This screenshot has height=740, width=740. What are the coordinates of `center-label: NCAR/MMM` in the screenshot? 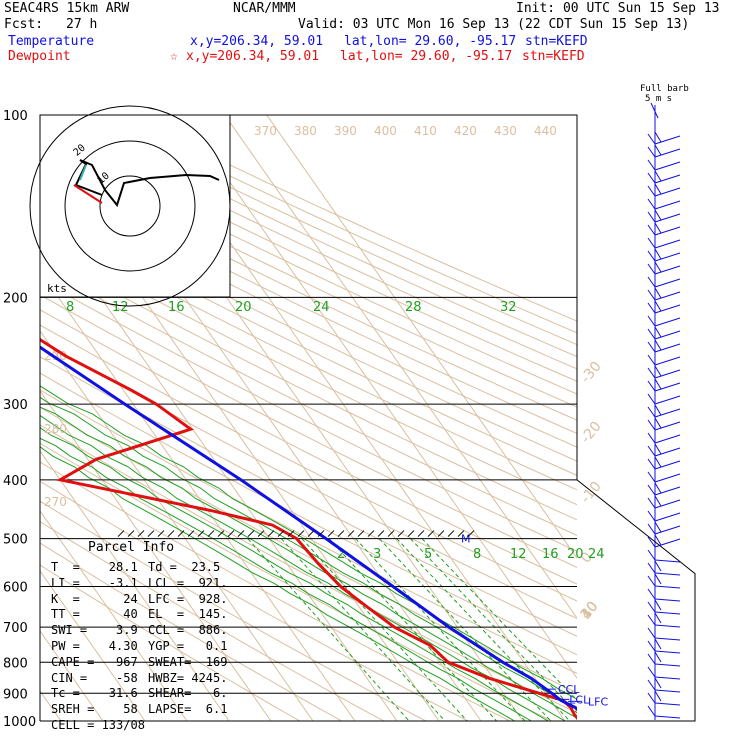 It's located at (264, 8).